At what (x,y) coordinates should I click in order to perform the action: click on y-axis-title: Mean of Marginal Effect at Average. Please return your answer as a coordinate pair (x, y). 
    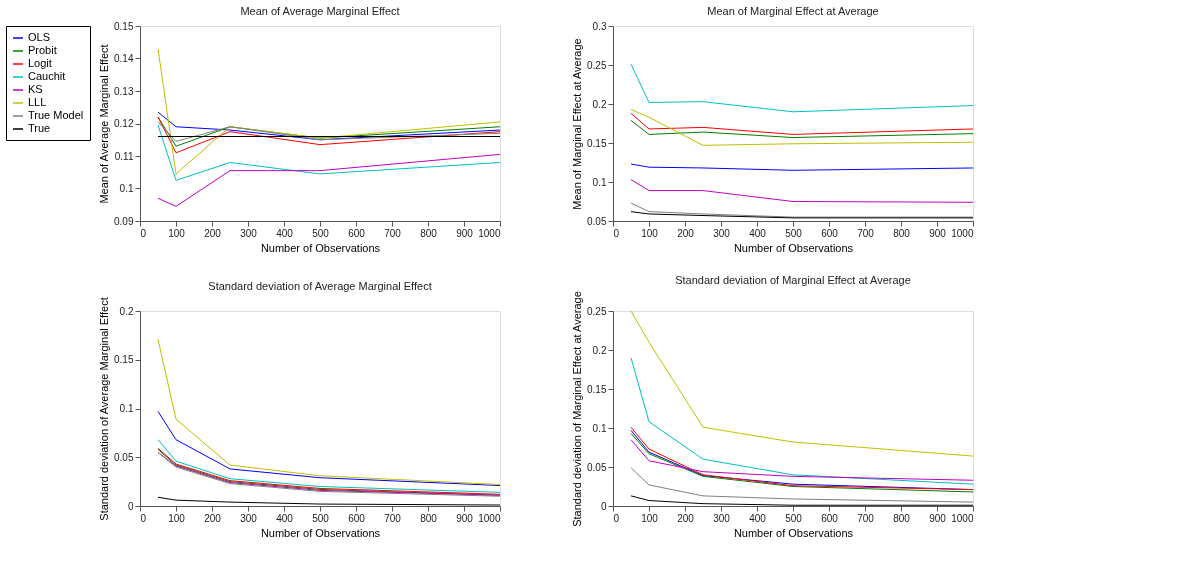
    Looking at the image, I should click on (577, 124).